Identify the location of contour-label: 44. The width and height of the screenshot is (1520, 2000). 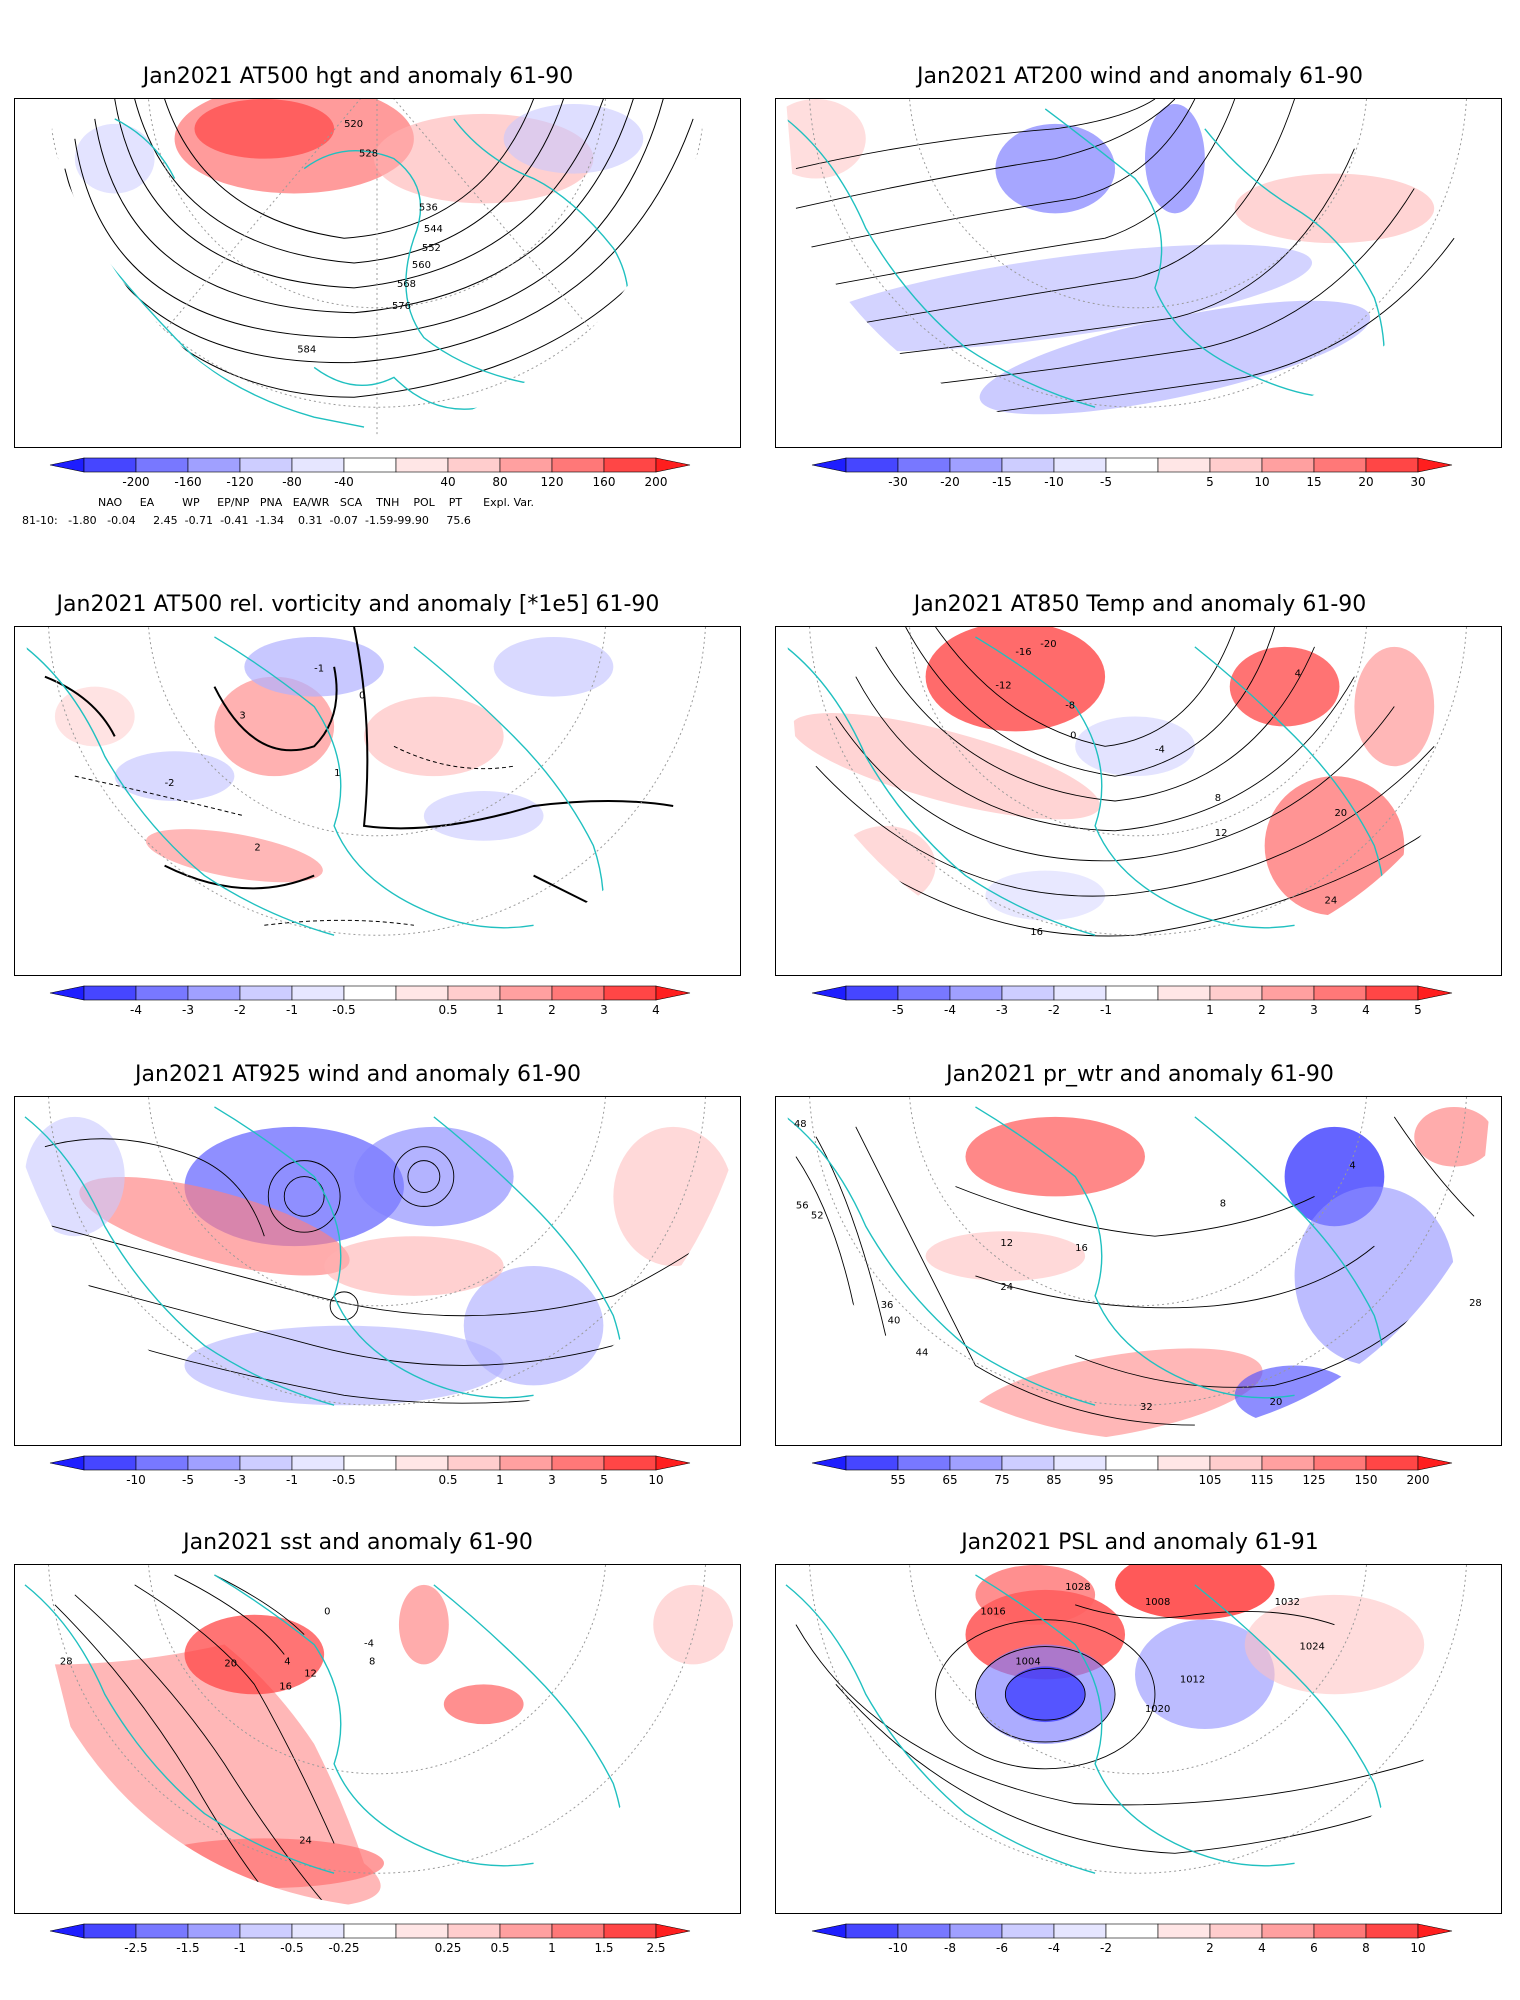
(922, 1353).